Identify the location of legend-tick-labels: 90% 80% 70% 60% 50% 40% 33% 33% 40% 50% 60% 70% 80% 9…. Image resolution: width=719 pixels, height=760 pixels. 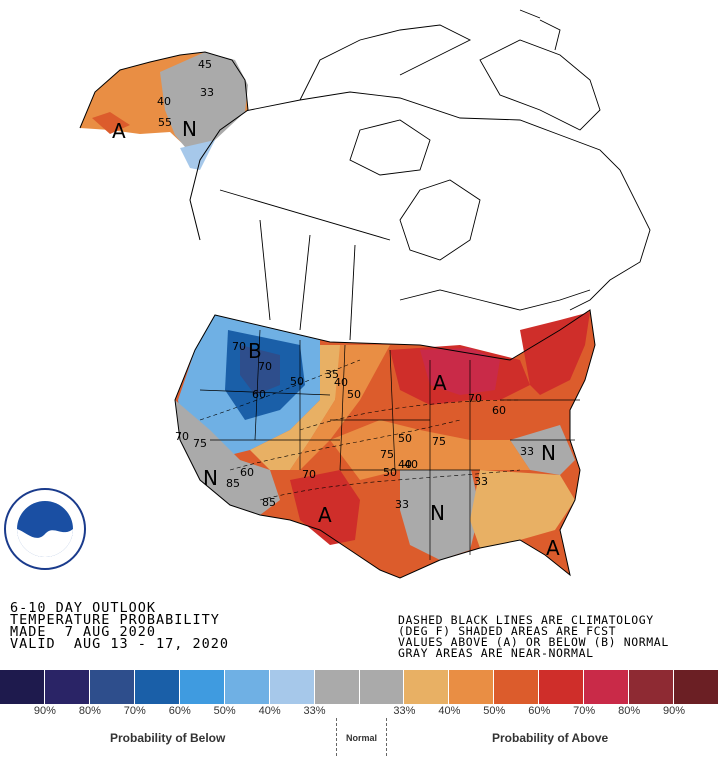
(359, 713).